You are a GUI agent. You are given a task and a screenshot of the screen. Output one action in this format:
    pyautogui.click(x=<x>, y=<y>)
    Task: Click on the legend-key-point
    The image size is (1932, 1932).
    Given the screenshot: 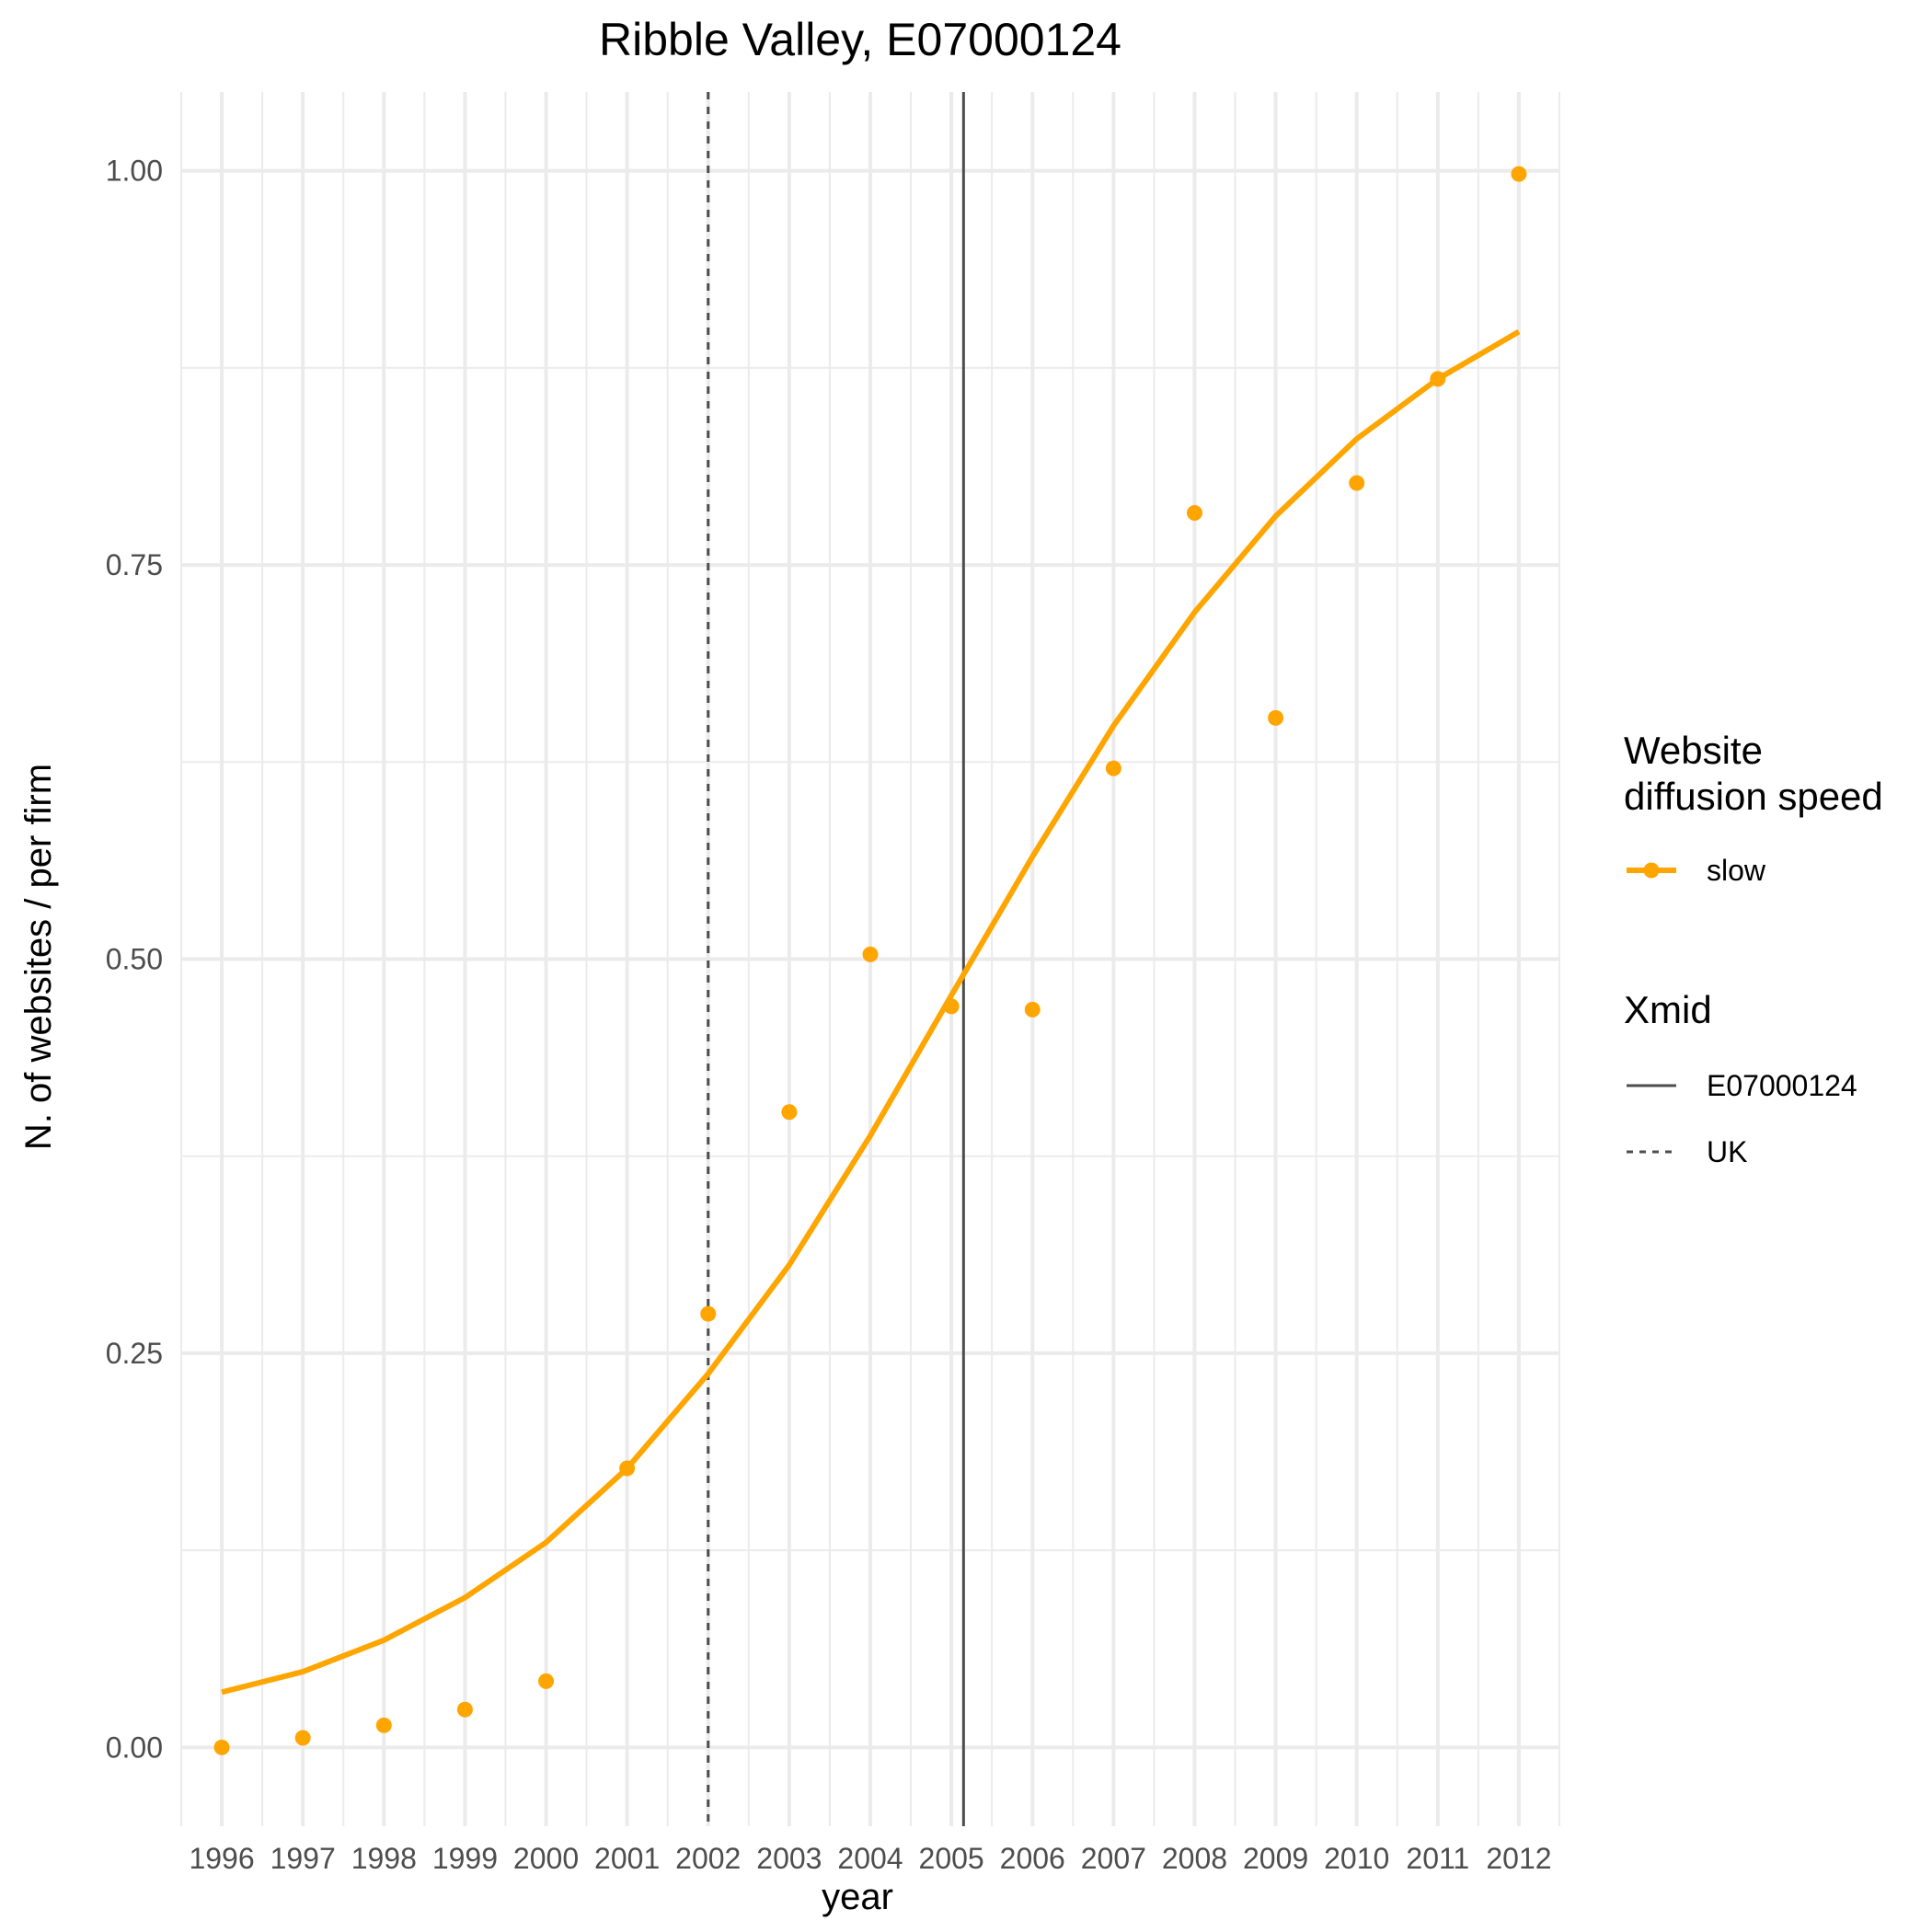 What is the action you would take?
    pyautogui.click(x=1651, y=870)
    